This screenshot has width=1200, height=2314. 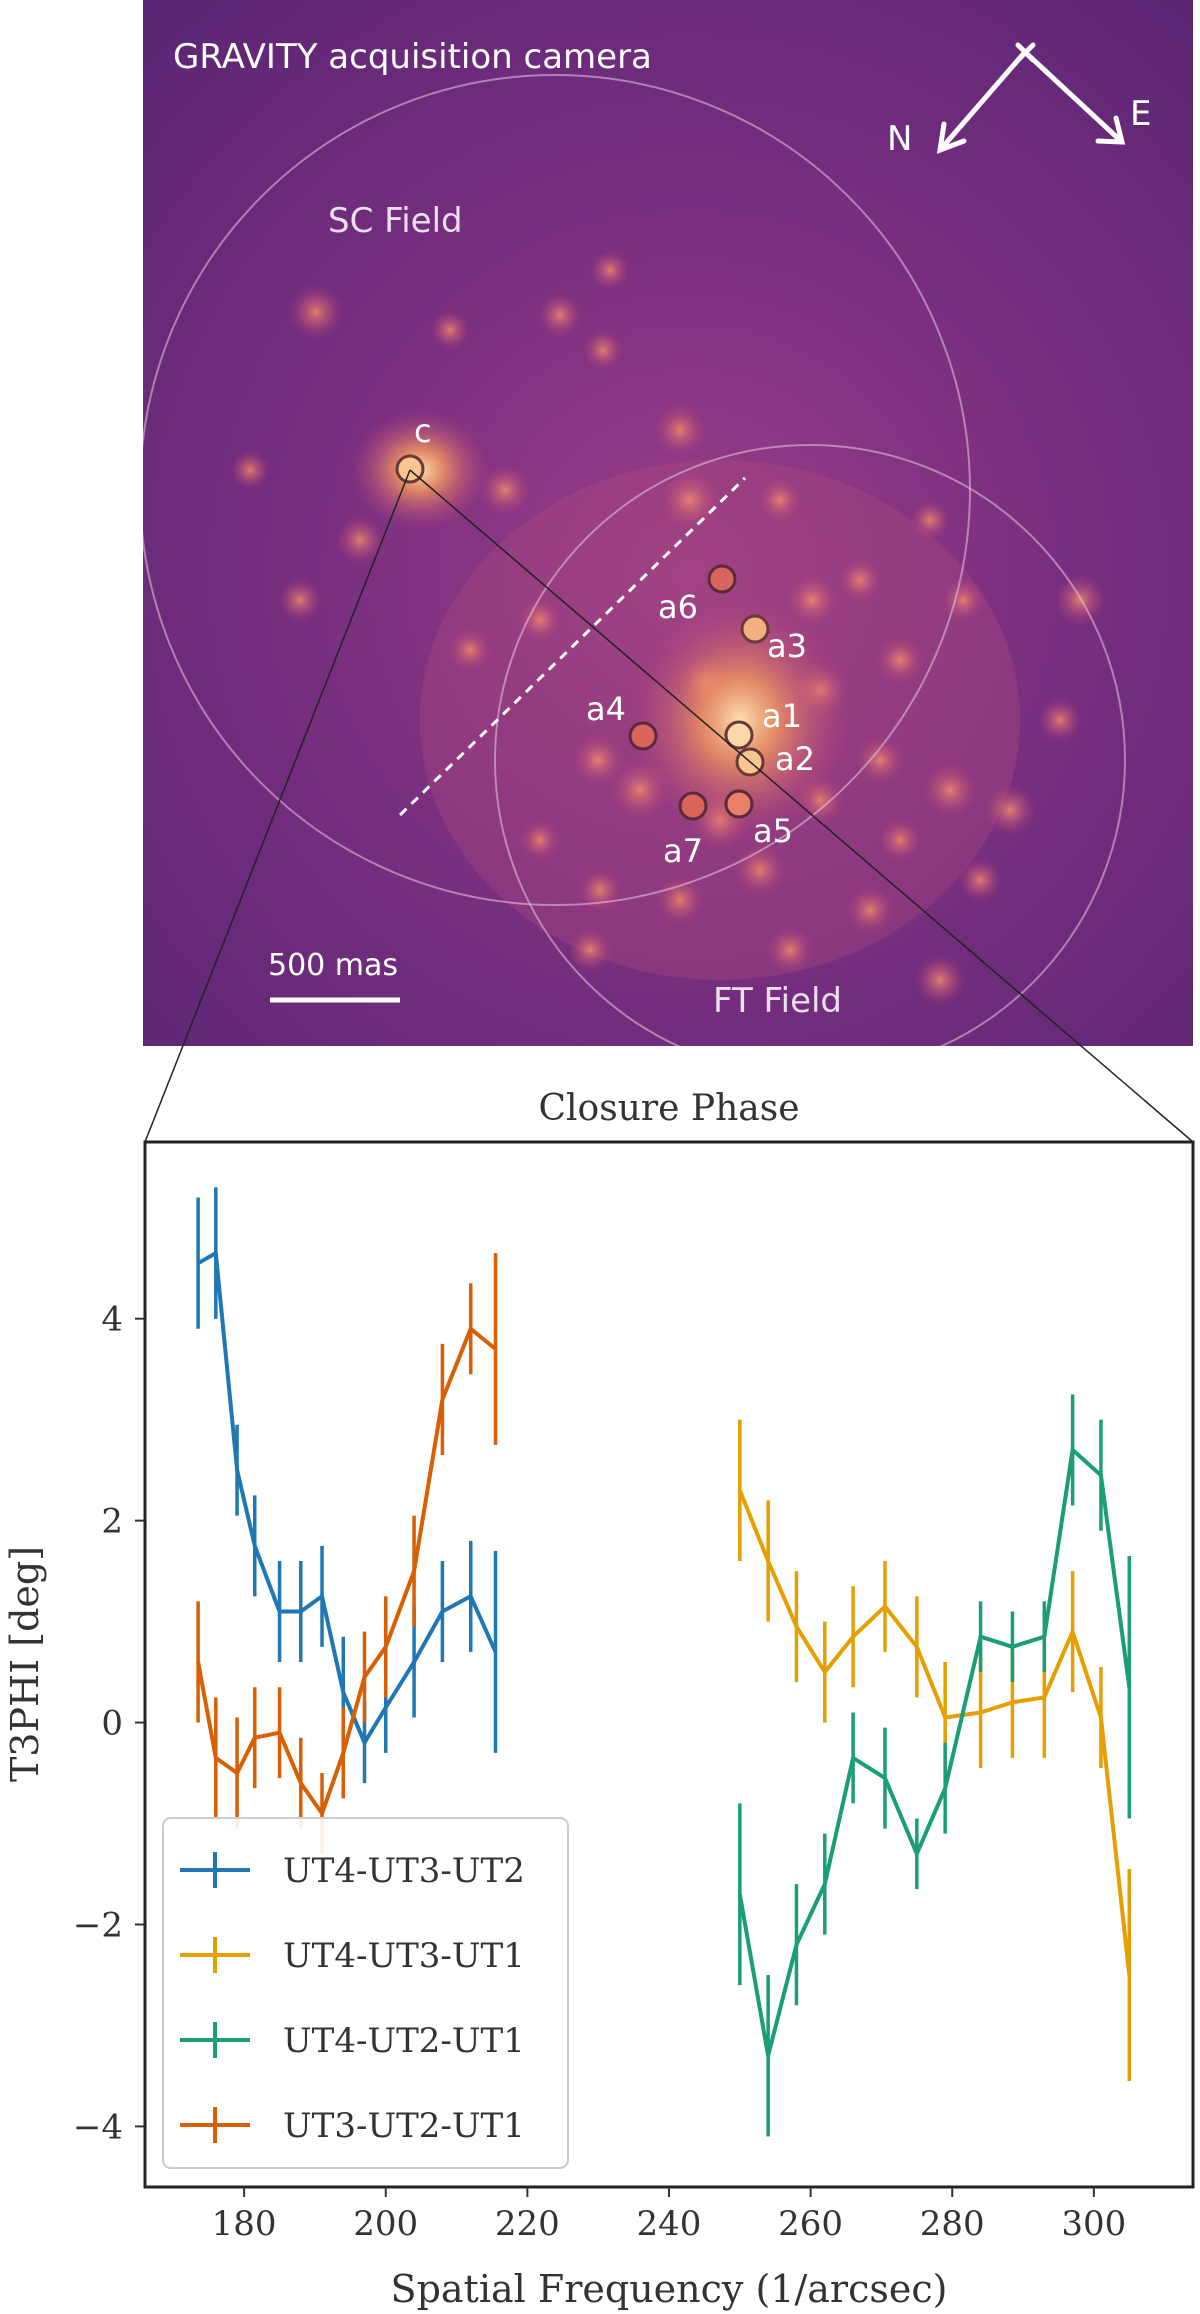 What do you see at coordinates (952, 2224) in the screenshot?
I see `x-tick-label-280: 280` at bounding box center [952, 2224].